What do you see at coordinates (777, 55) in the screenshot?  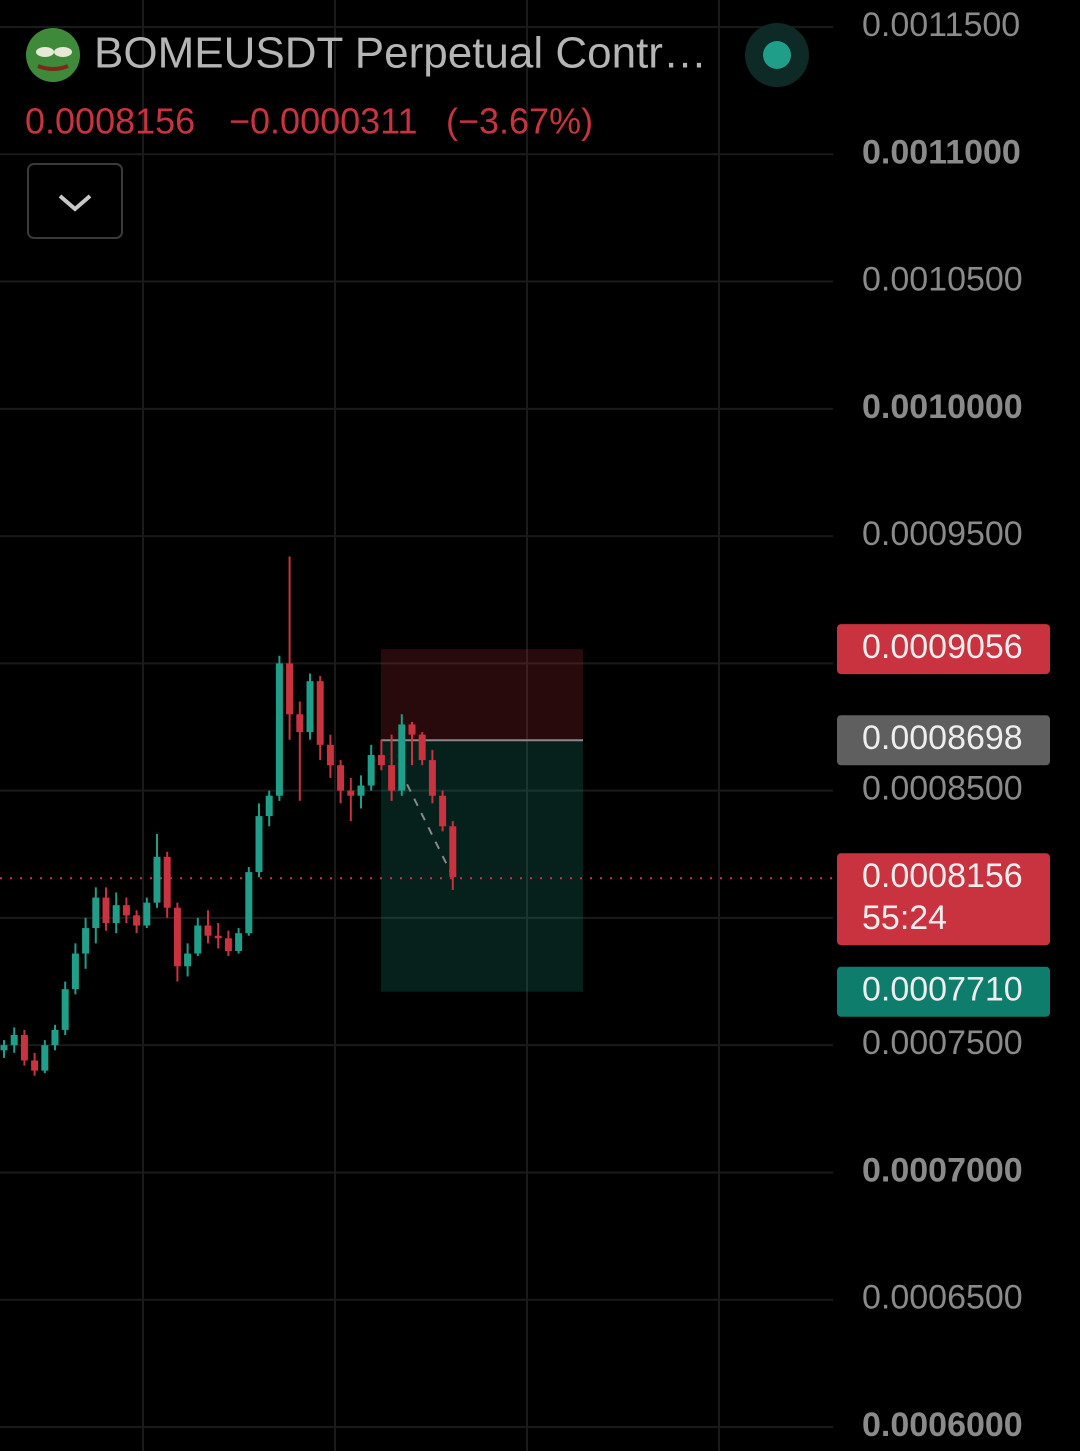 I see `status-dot` at bounding box center [777, 55].